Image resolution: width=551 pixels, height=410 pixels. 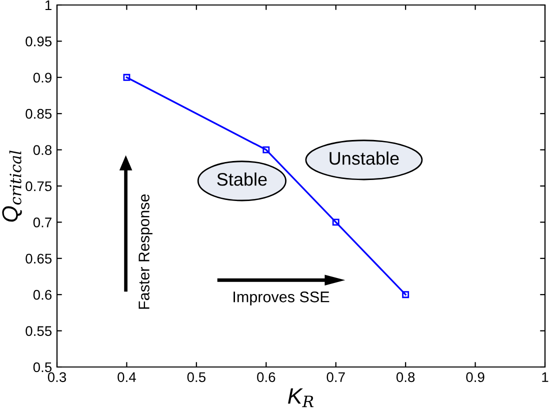 What do you see at coordinates (39, 186) in the screenshot?
I see `y-tick-label: 0.75` at bounding box center [39, 186].